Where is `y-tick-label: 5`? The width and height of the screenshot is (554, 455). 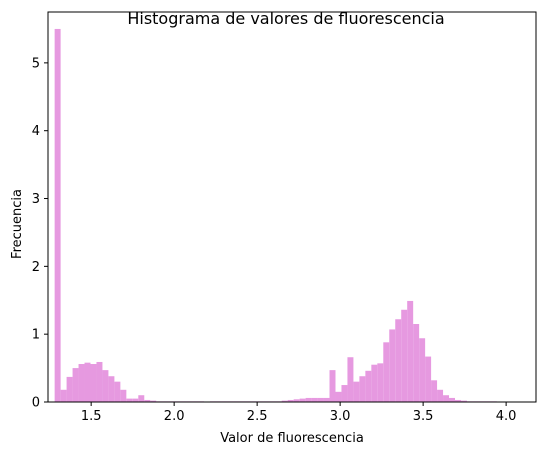
y-tick-label: 5 is located at coordinates (36, 63).